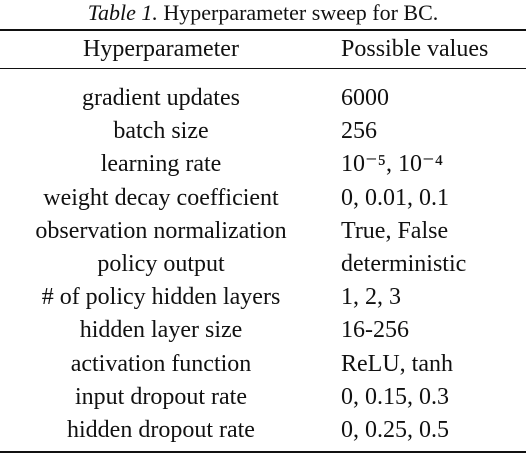 This screenshot has height=456, width=526. What do you see at coordinates (263, 452) in the screenshot?
I see `bottom-rule` at bounding box center [263, 452].